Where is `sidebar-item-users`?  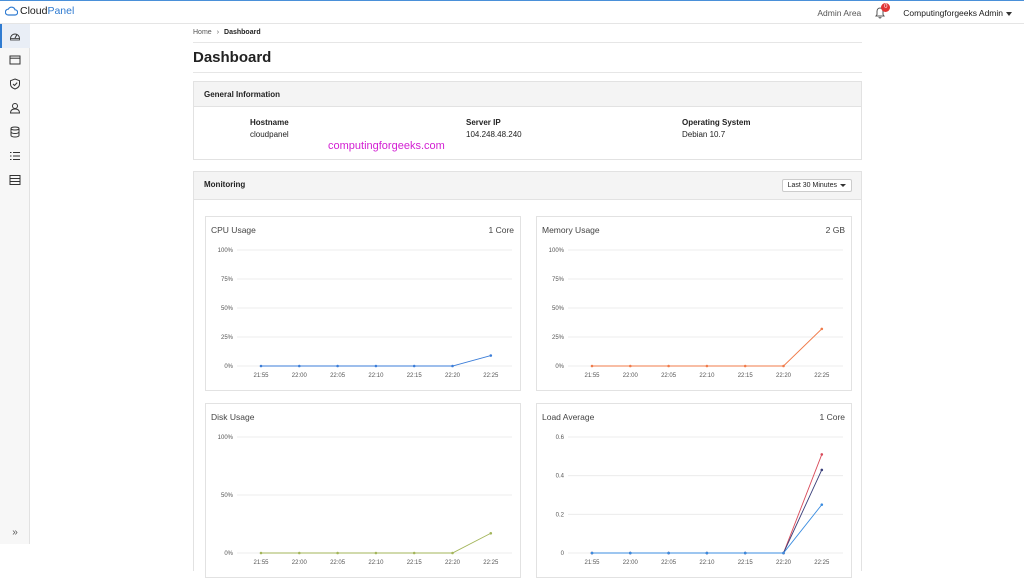 sidebar-item-users is located at coordinates (15, 108).